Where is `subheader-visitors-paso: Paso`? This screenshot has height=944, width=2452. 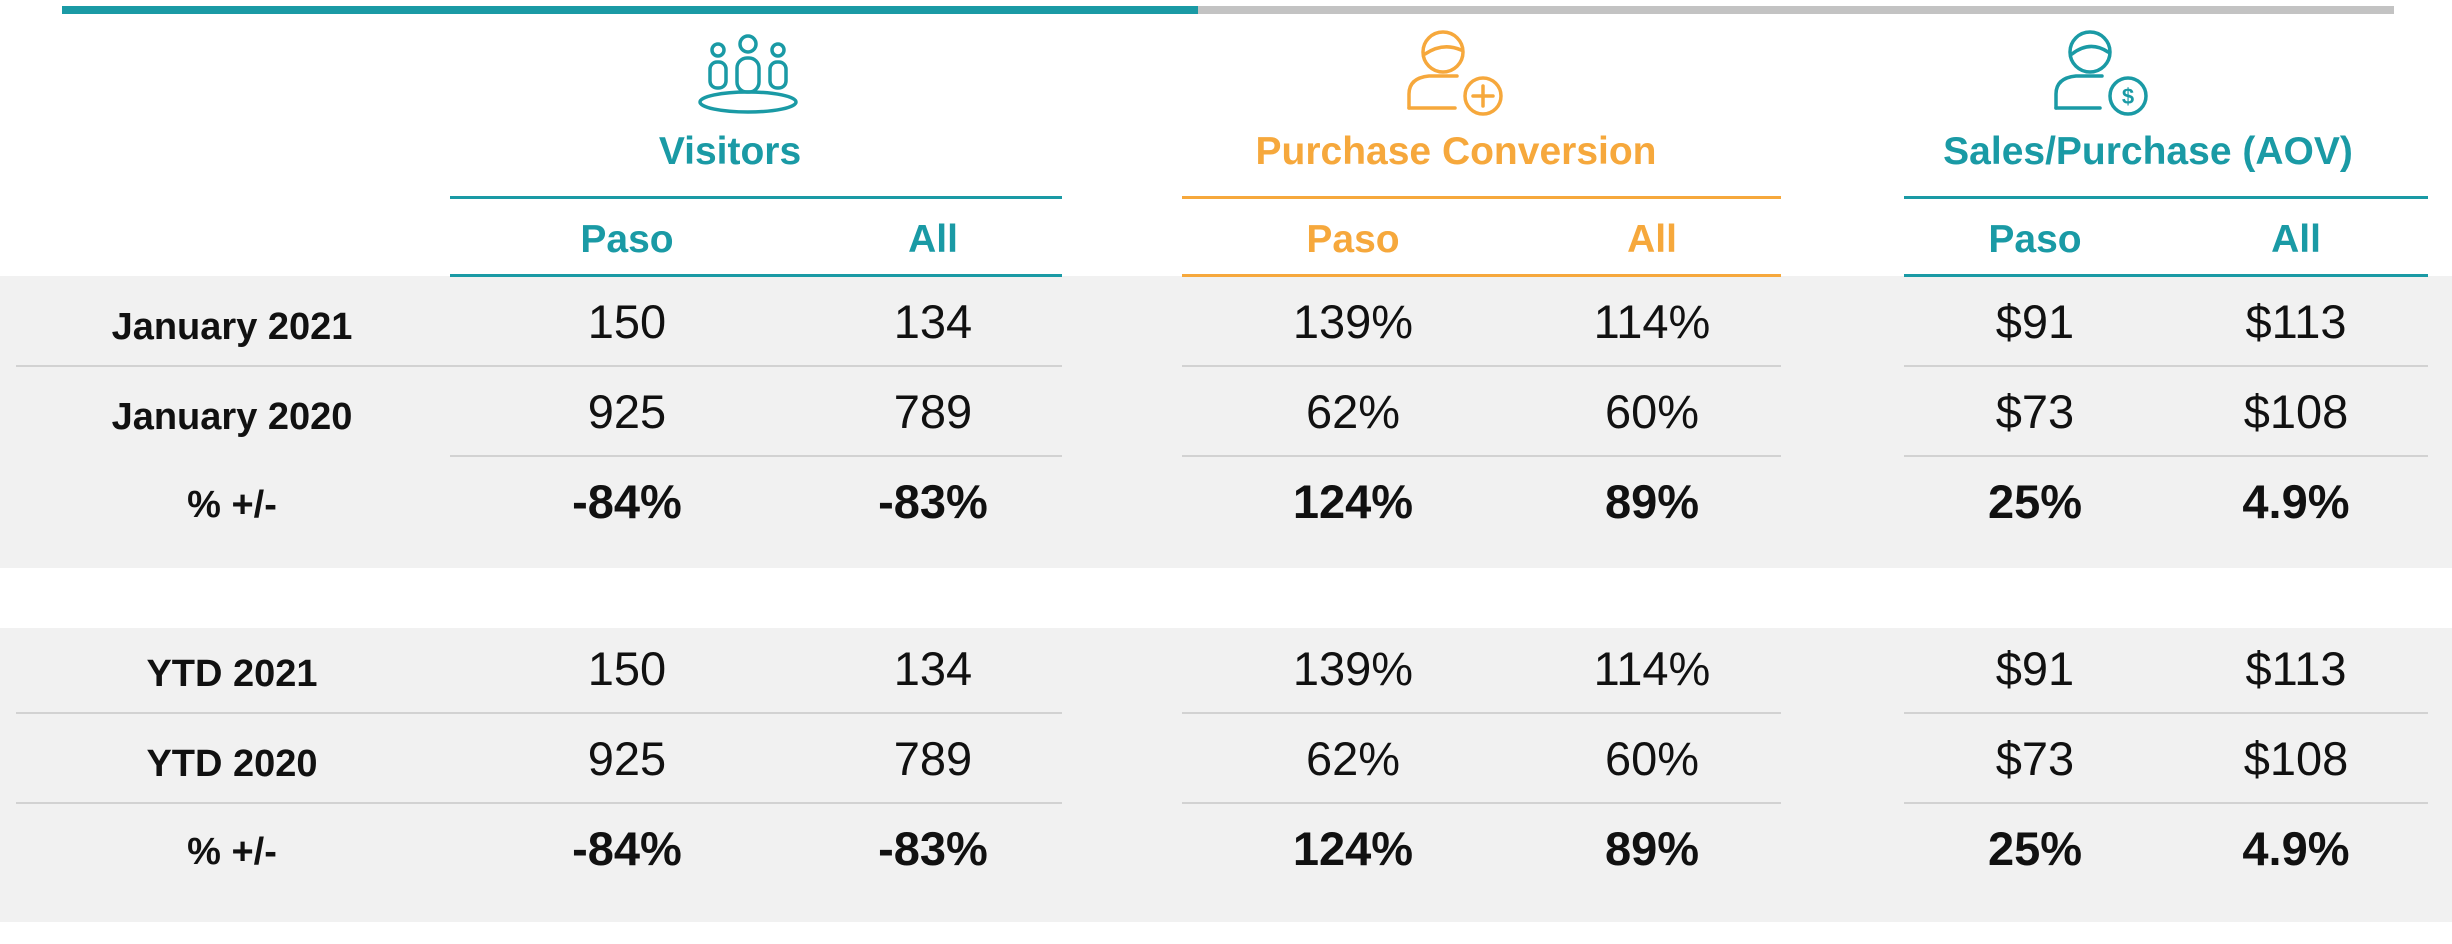
subheader-visitors-paso: Paso is located at coordinates (627, 239).